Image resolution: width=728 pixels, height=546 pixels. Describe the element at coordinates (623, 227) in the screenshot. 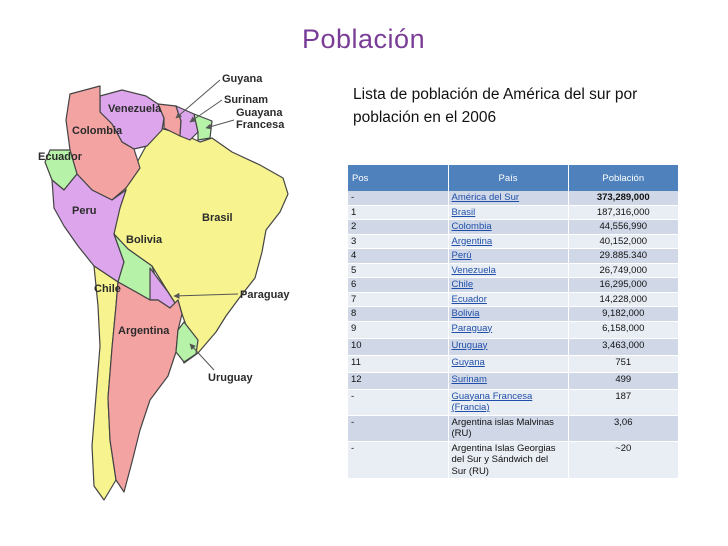

I see `cell-poblacion: 44,556,990` at that location.